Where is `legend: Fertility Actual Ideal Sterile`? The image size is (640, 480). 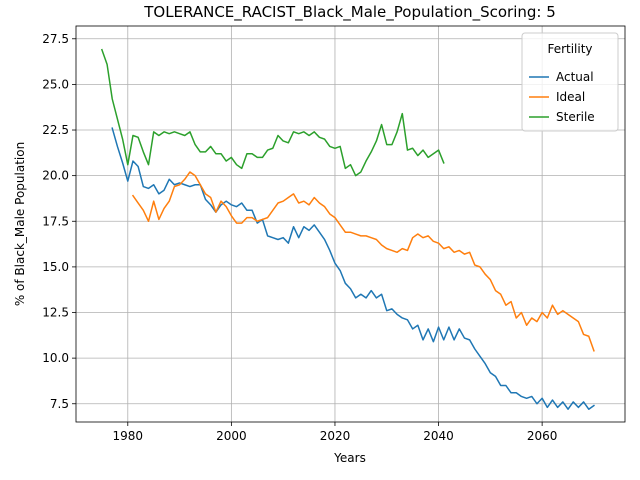 legend: Fertility Actual Ideal Sterile is located at coordinates (570, 82).